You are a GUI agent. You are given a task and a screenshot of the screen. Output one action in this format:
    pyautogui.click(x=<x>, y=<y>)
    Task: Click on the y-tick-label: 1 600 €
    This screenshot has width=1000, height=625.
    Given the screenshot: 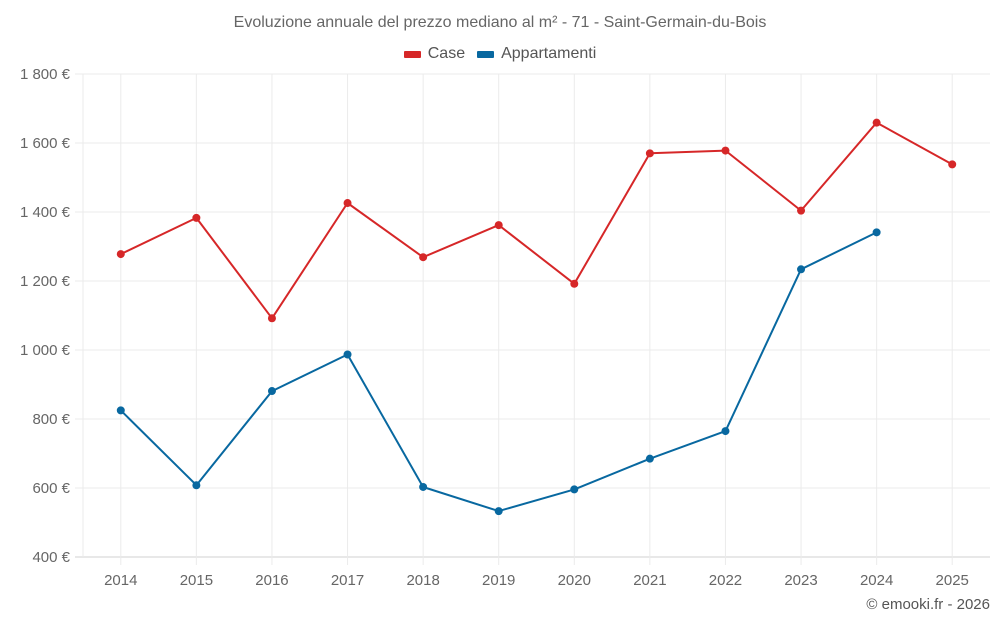 What is the action you would take?
    pyautogui.click(x=45, y=143)
    